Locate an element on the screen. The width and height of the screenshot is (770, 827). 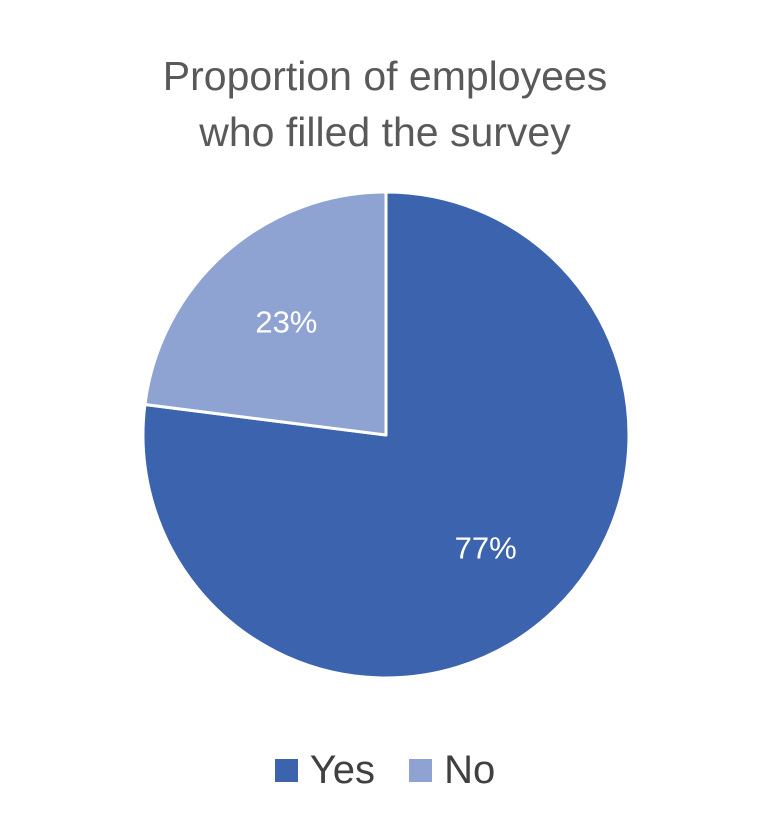
pie-label-yes: 77% is located at coordinates (486, 548).